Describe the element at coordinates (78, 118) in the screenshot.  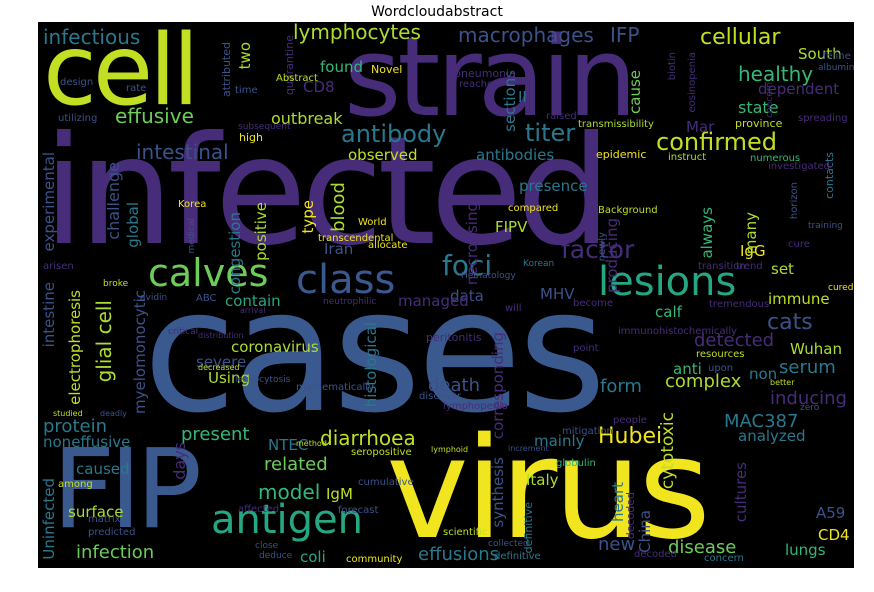
I see `word: utilizing` at that location.